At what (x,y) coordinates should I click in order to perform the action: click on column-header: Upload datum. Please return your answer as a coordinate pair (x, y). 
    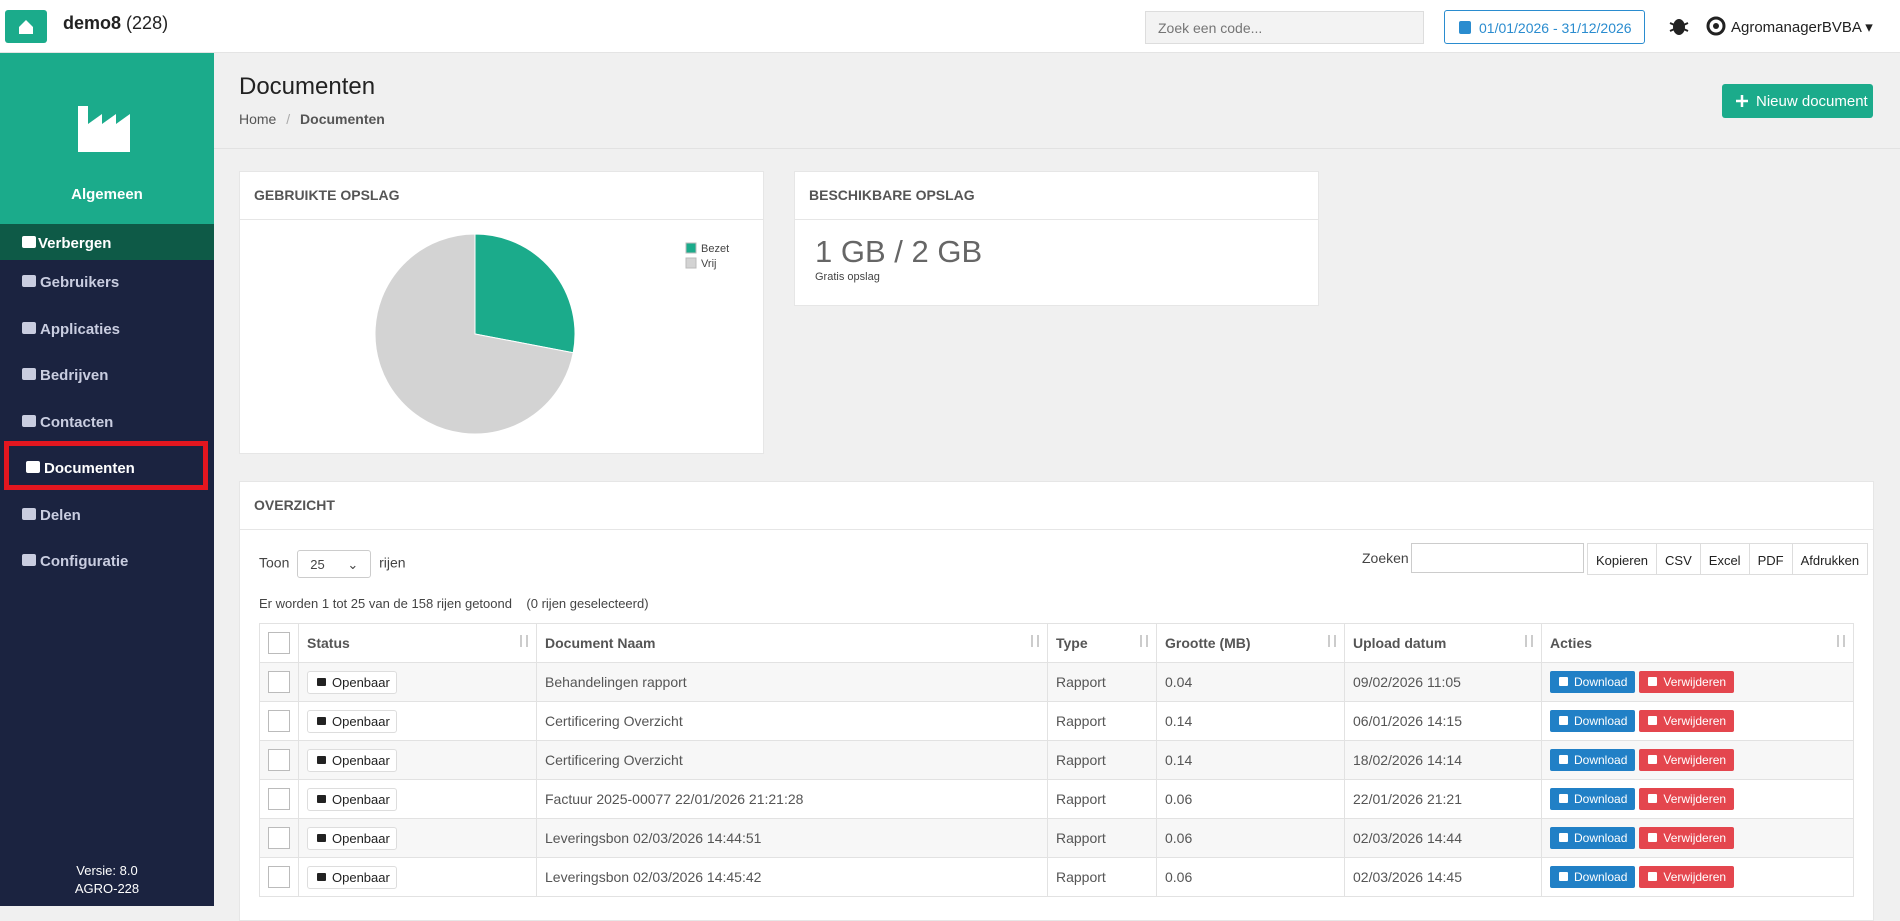
    Looking at the image, I should click on (1443, 643).